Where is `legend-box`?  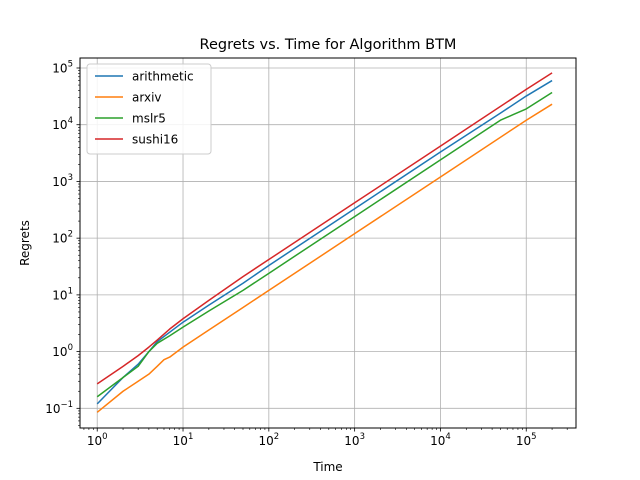
legend-box is located at coordinates (149, 109).